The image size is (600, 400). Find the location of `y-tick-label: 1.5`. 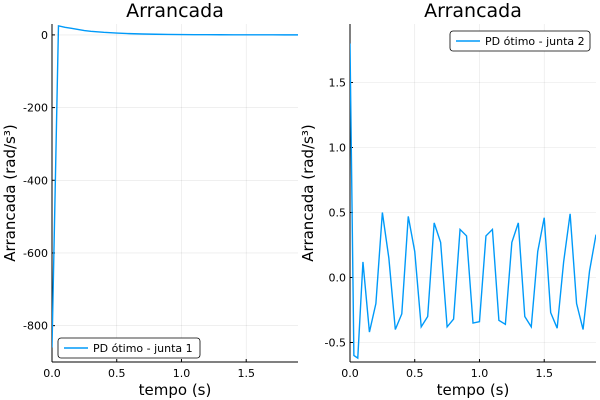

y-tick-label: 1.5 is located at coordinates (338, 83).